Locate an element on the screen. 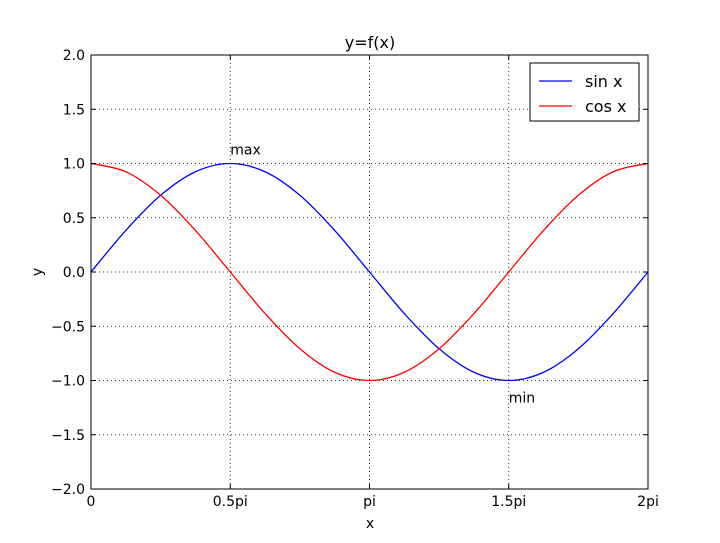 This screenshot has height=543, width=720. legend-box is located at coordinates (584, 92).